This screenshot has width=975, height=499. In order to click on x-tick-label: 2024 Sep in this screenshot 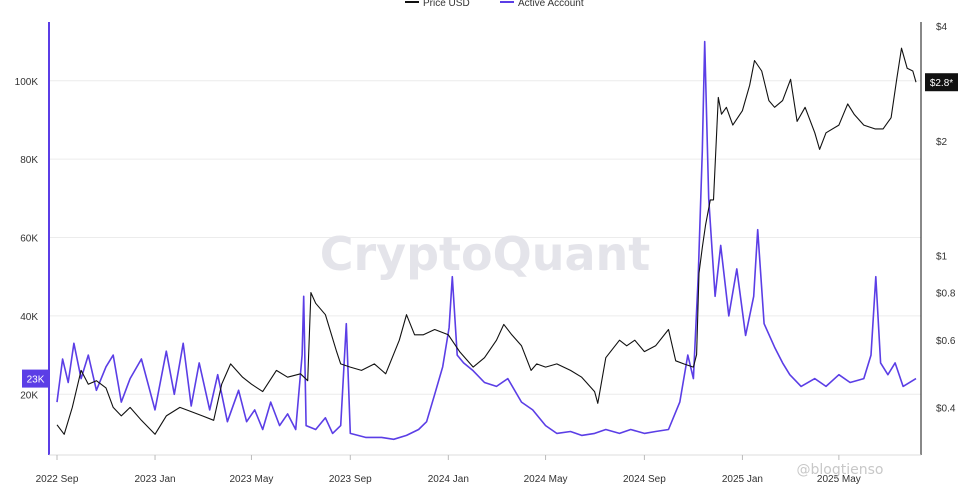, I will do `click(644, 479)`.